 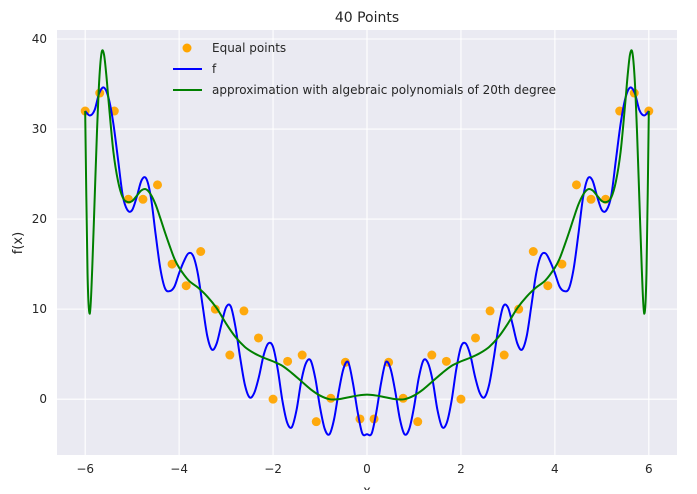 What do you see at coordinates (555, 469) in the screenshot?
I see `x-tick-label: 4` at bounding box center [555, 469].